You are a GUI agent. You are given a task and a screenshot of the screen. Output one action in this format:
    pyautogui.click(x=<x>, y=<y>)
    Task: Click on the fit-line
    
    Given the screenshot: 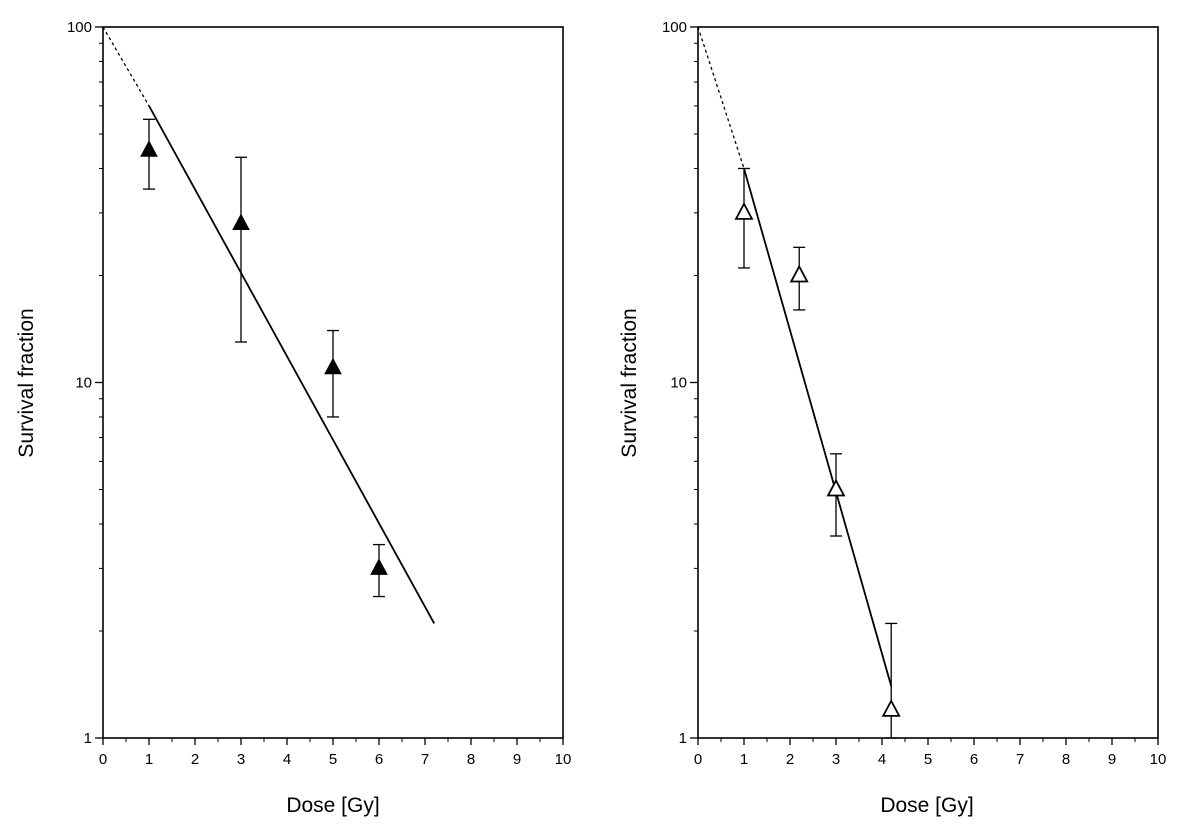 What is the action you would take?
    pyautogui.click(x=818, y=427)
    